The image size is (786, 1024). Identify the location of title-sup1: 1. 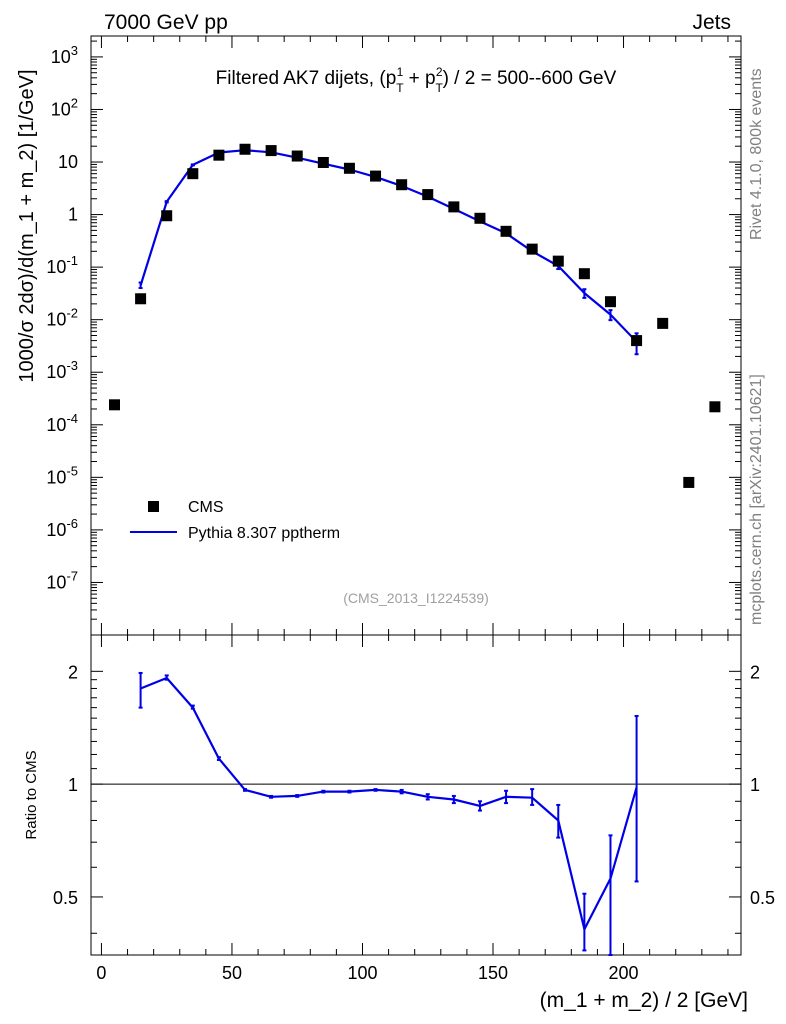
(400, 72).